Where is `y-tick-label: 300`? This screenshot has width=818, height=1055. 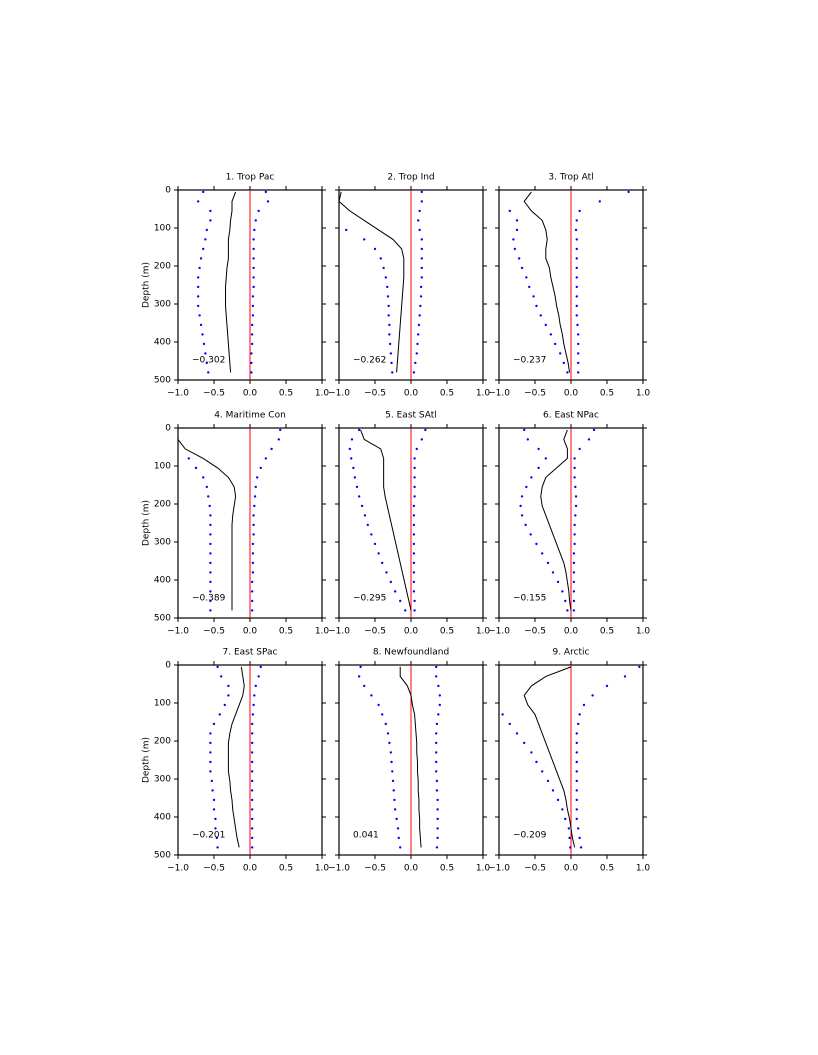
y-tick-label: 300 is located at coordinates (162, 543).